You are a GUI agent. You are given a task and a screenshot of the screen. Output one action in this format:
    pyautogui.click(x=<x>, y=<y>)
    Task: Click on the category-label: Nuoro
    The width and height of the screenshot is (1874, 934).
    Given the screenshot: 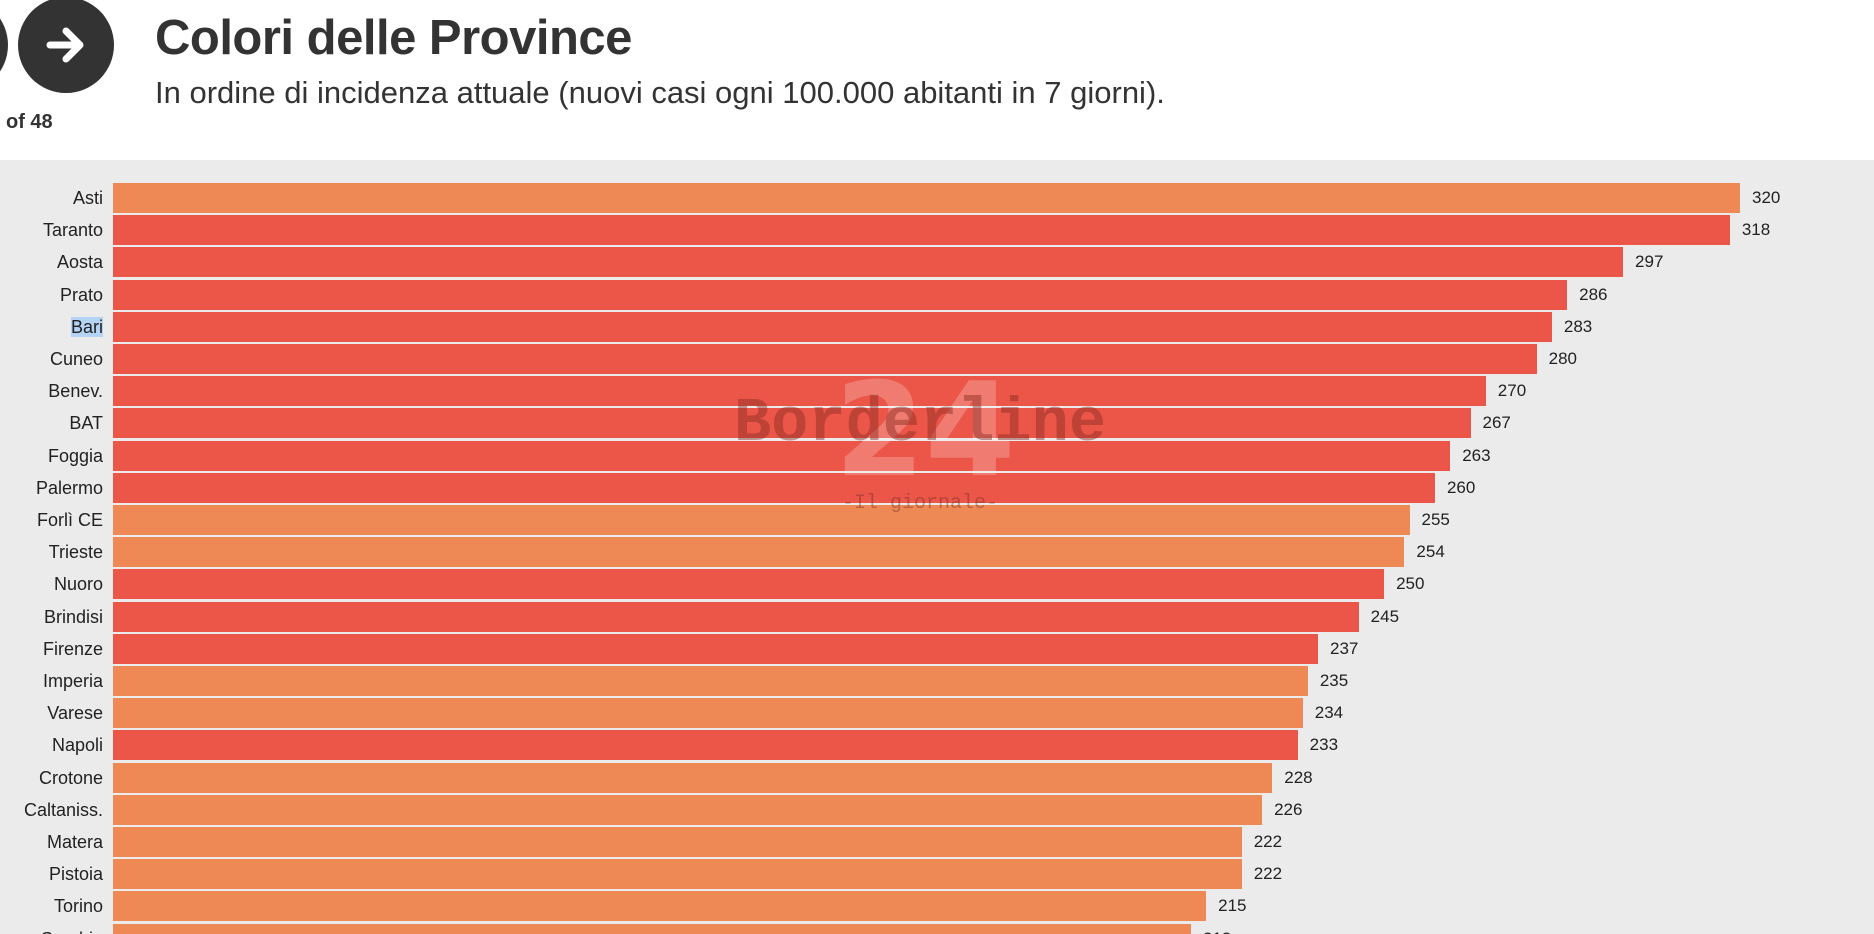 What is the action you would take?
    pyautogui.click(x=78, y=584)
    